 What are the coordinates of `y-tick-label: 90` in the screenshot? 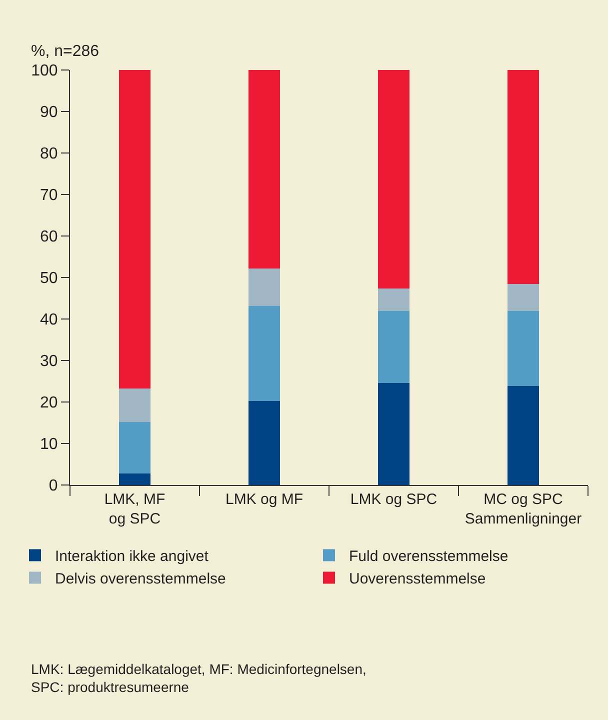 It's located at (49, 113).